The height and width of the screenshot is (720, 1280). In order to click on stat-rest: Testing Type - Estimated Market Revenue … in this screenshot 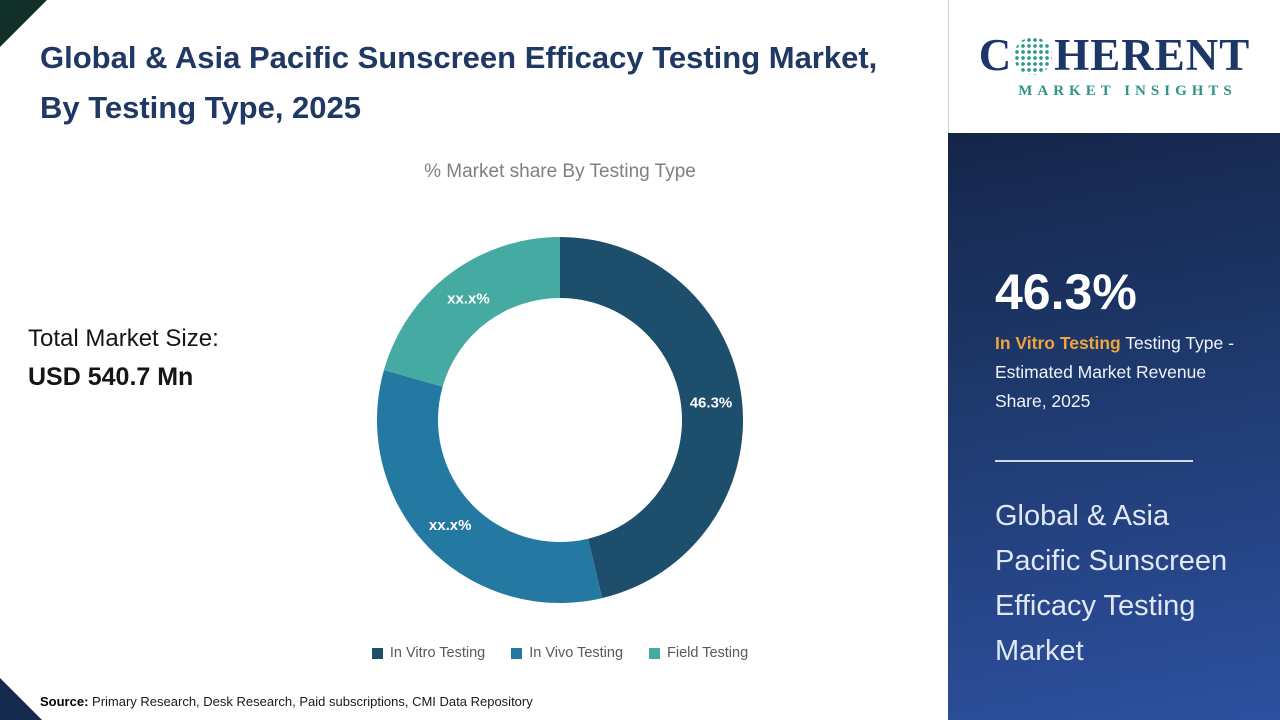, I will do `click(1114, 372)`.